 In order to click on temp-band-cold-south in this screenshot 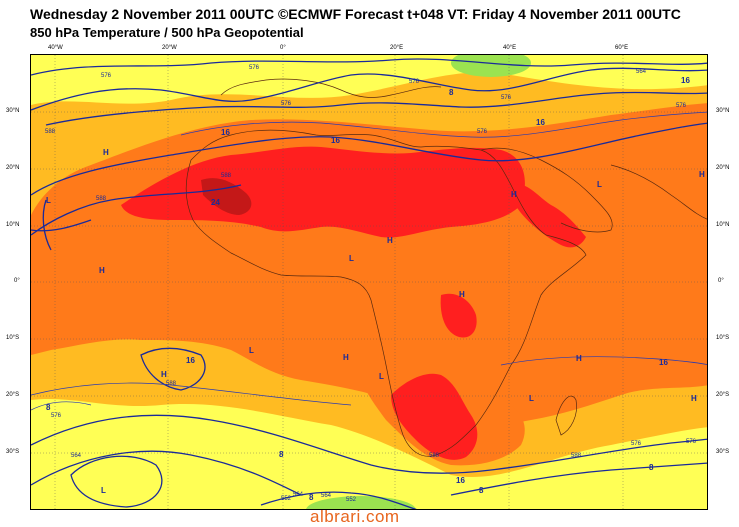, I will do `click(361, 502)`.